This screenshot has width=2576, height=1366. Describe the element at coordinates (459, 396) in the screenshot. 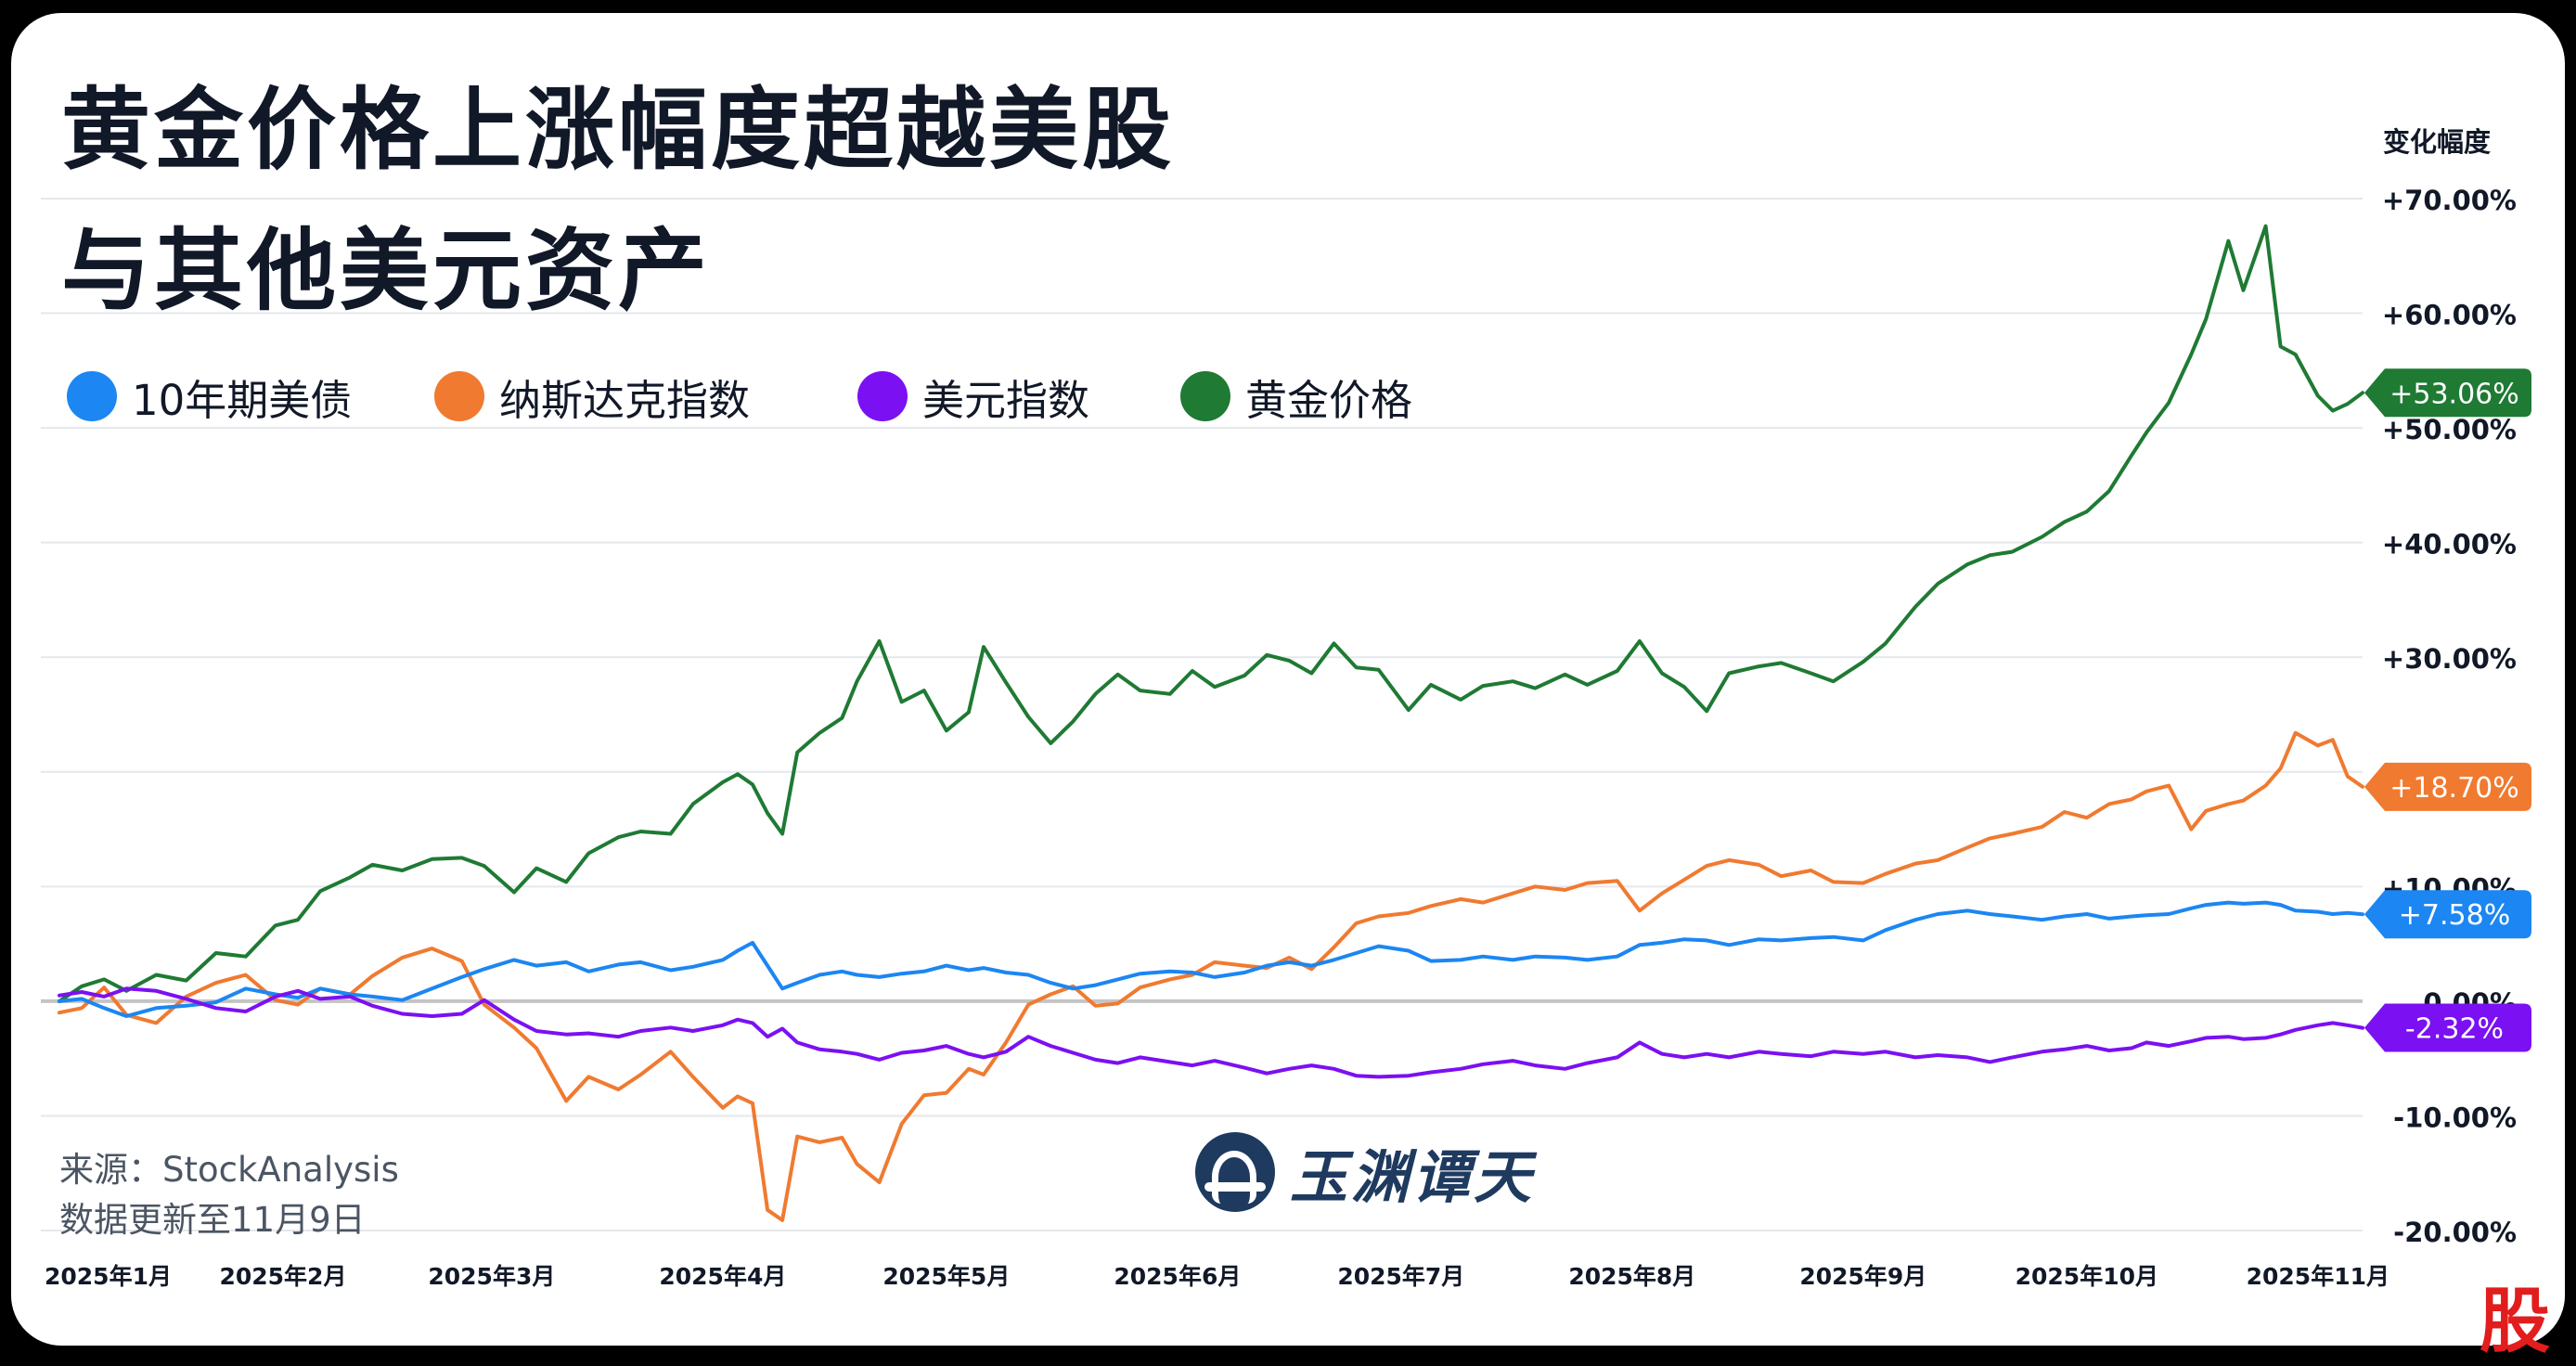

I see `legend-dot-nasdaq` at that location.